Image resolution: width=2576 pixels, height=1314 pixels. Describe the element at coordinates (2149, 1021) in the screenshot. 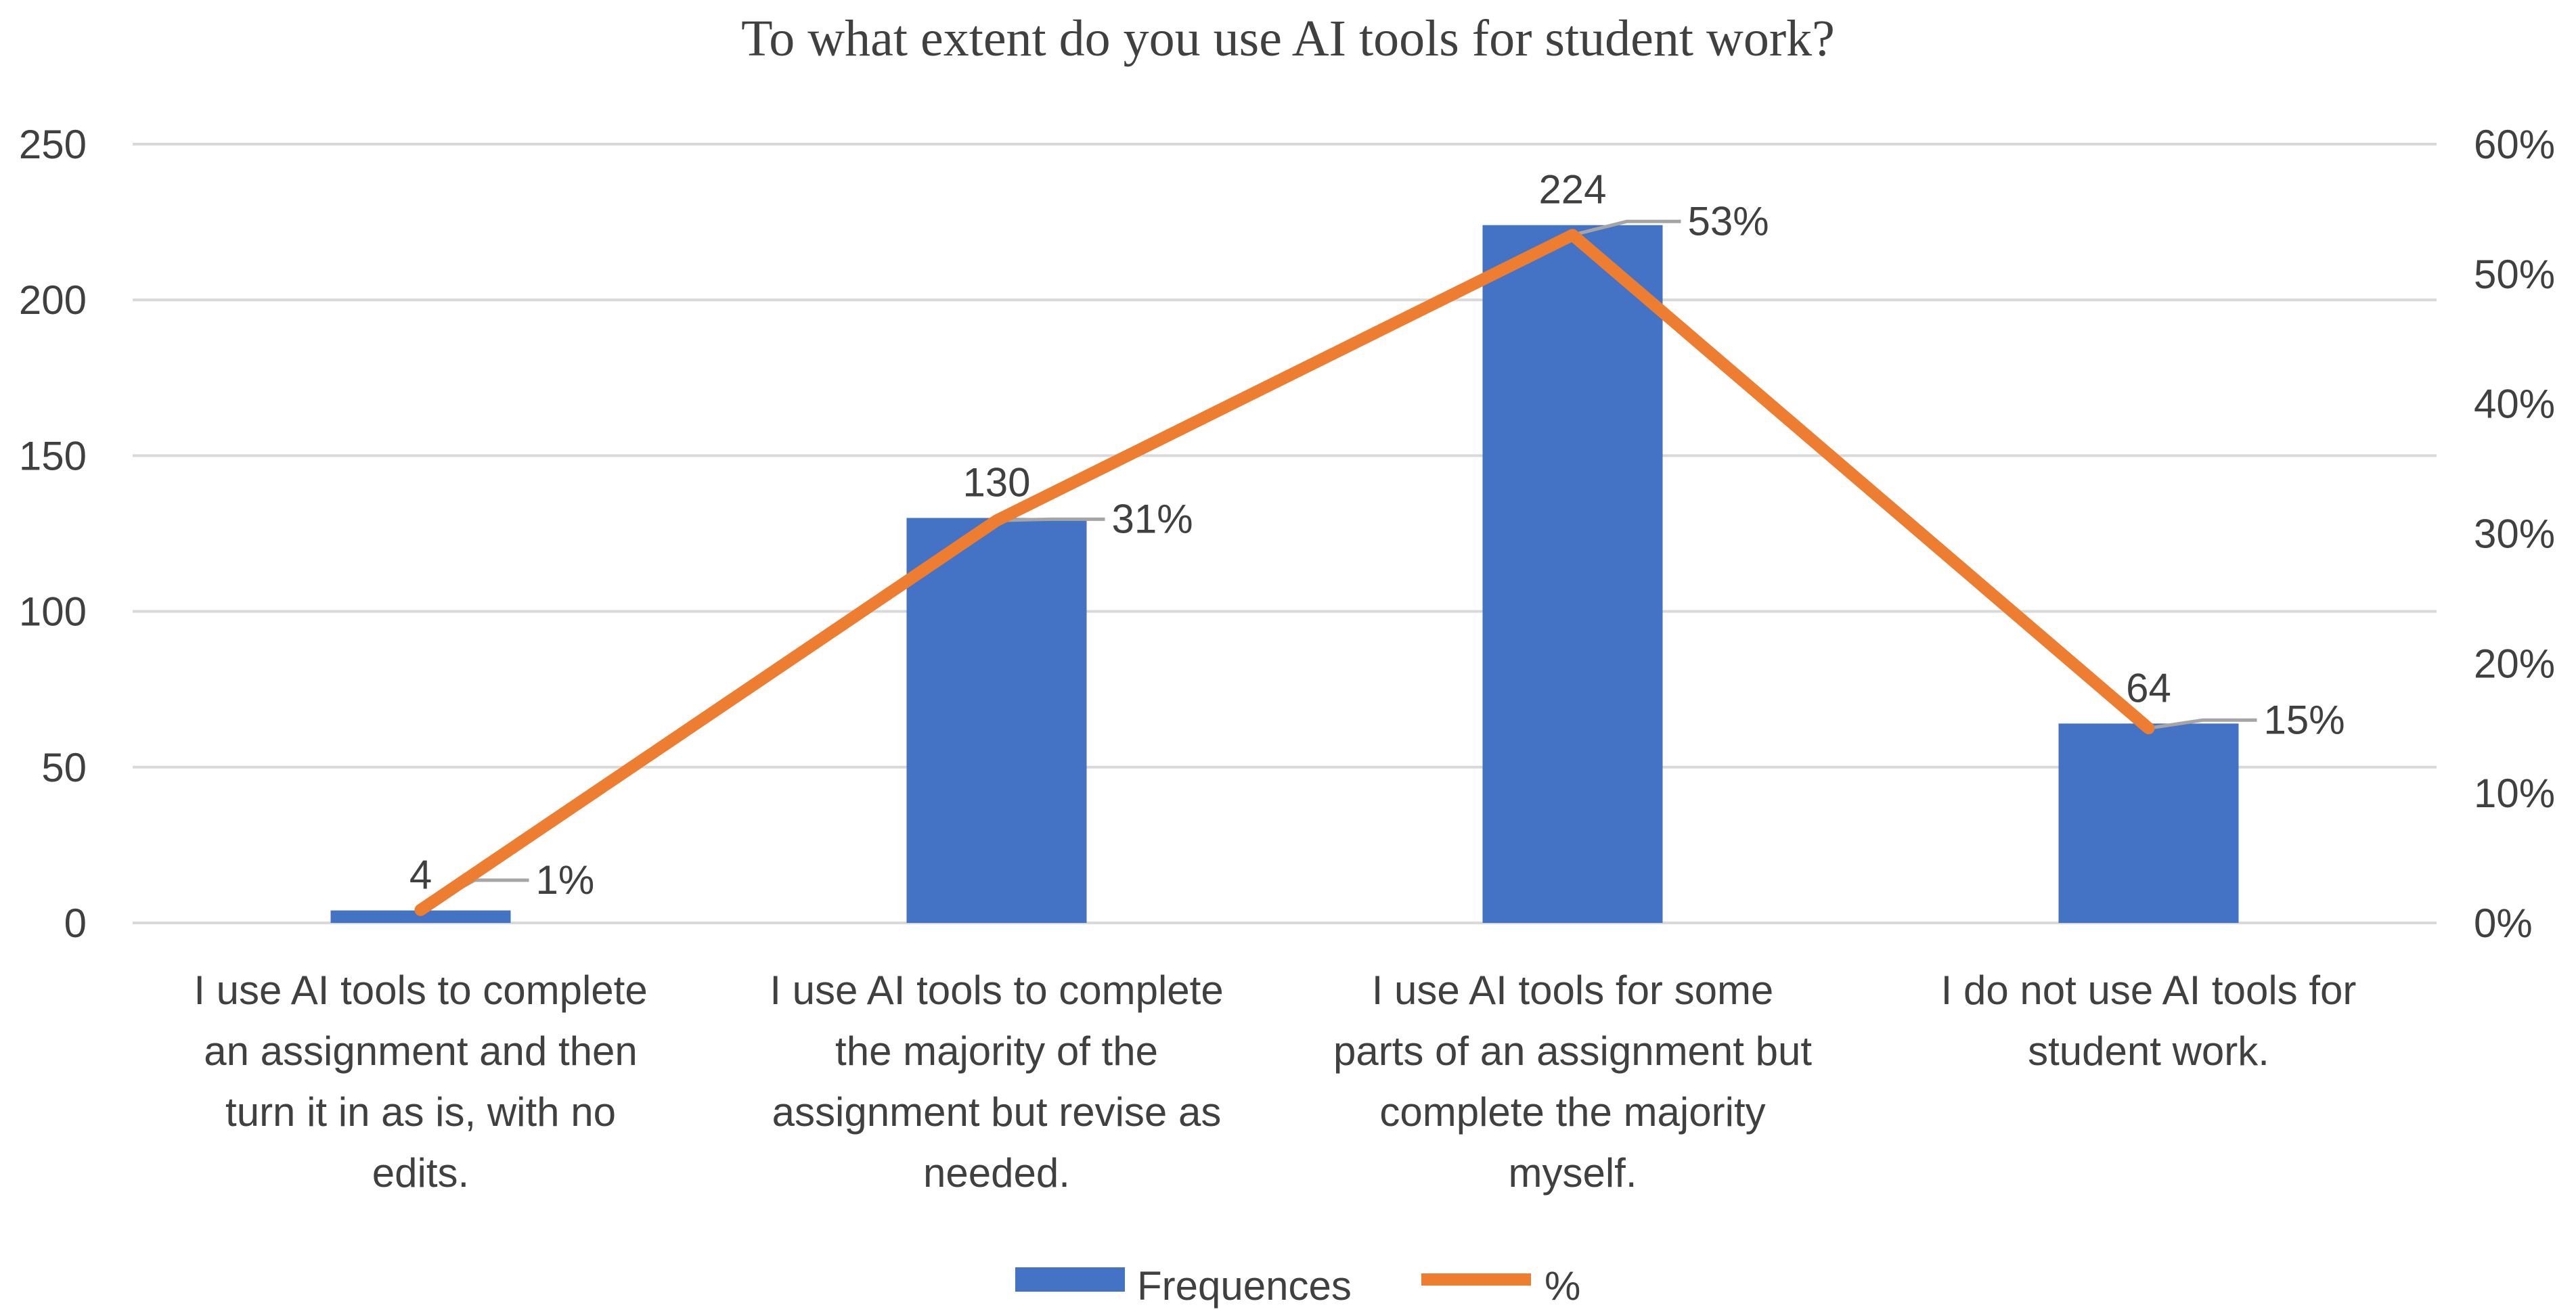

I see `category-label: I do not use AI tools for student work.` at that location.